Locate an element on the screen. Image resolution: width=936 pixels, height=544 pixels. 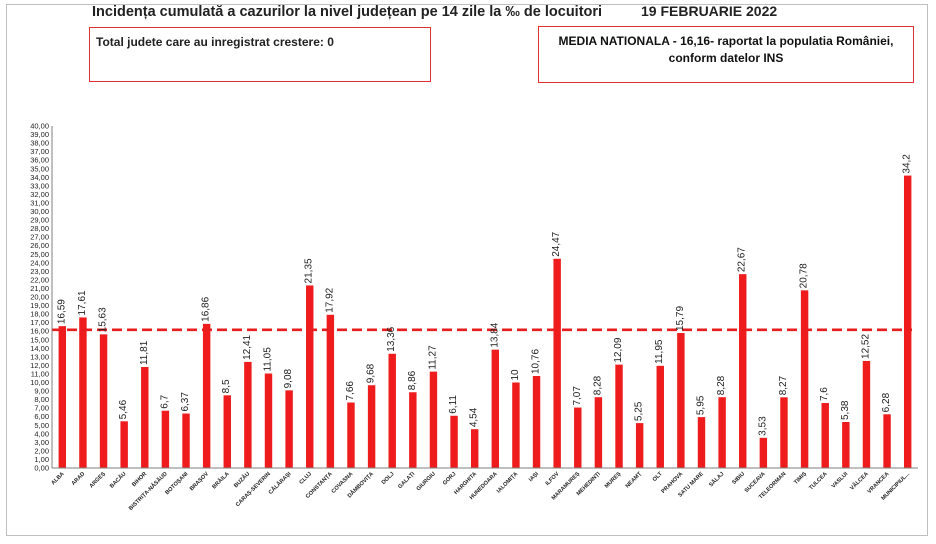
x-category-label: TIMIȘ is located at coordinates (800, 478).